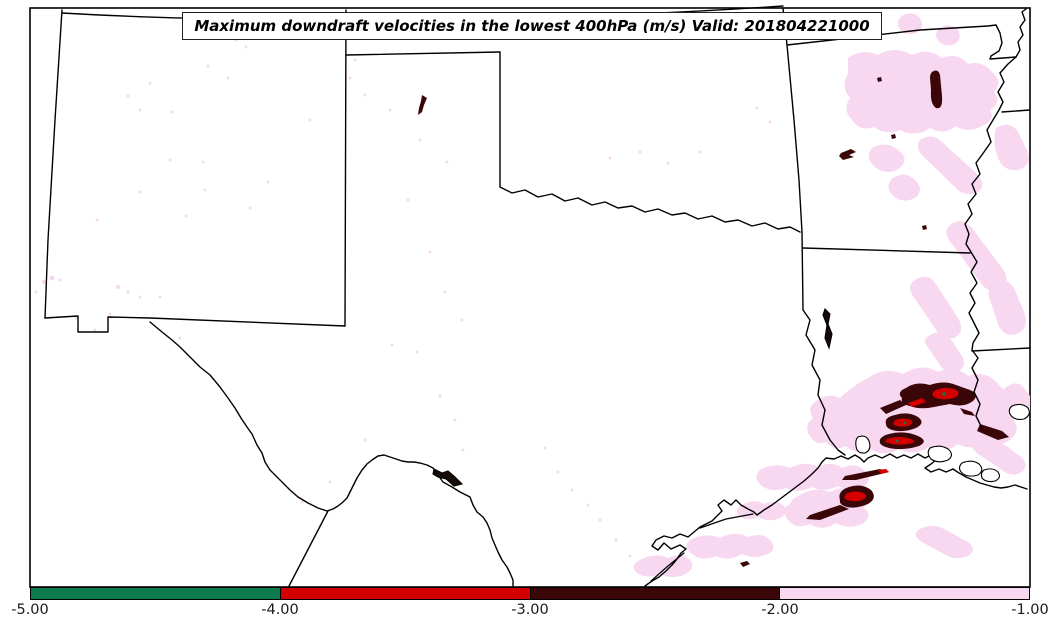 This screenshot has width=1060, height=633. Describe the element at coordinates (802, 271) in the screenshot. I see `border-tx-east` at that location.